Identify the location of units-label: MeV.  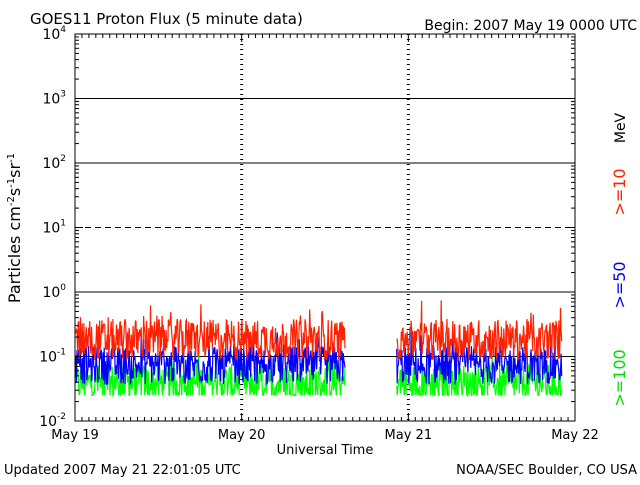
(621, 127).